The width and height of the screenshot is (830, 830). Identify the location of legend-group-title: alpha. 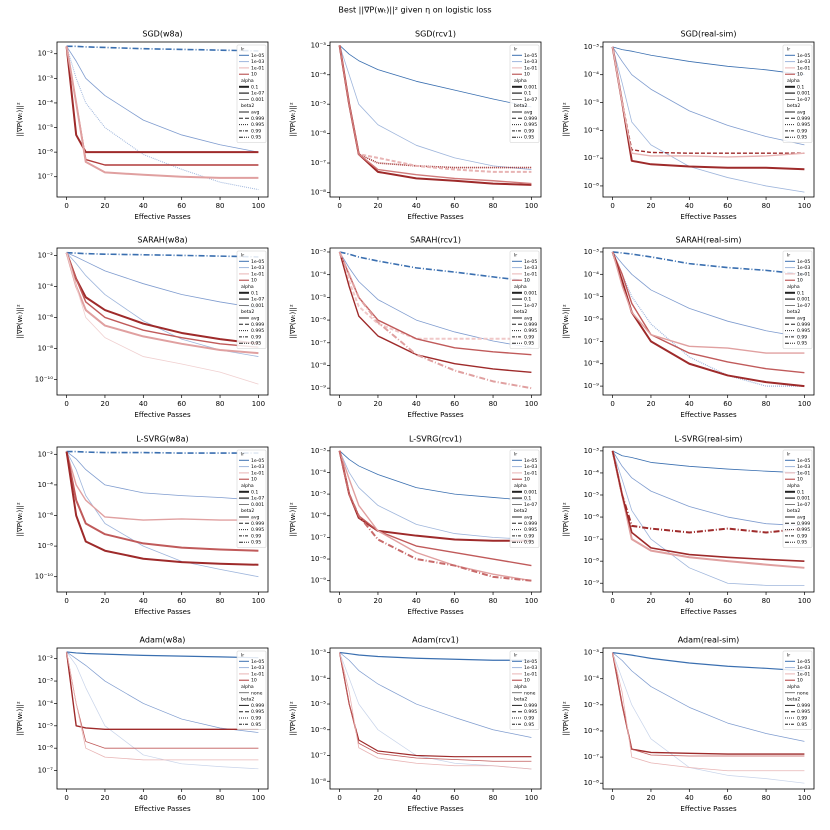
(247, 287).